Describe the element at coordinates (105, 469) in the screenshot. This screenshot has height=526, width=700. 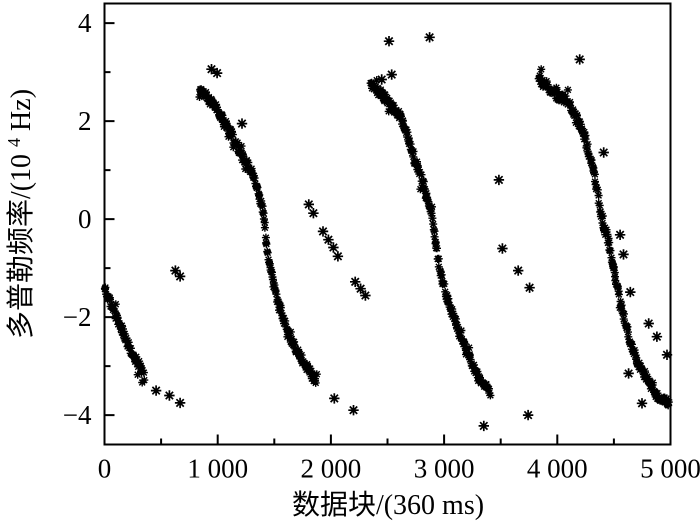
I see `x-tick-label: 0` at that location.